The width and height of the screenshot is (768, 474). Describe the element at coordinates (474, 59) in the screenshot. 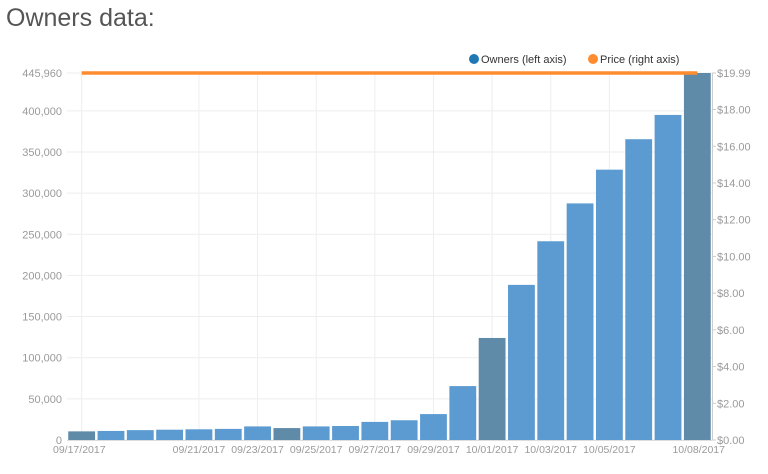

I see `legend-owners-marker` at that location.